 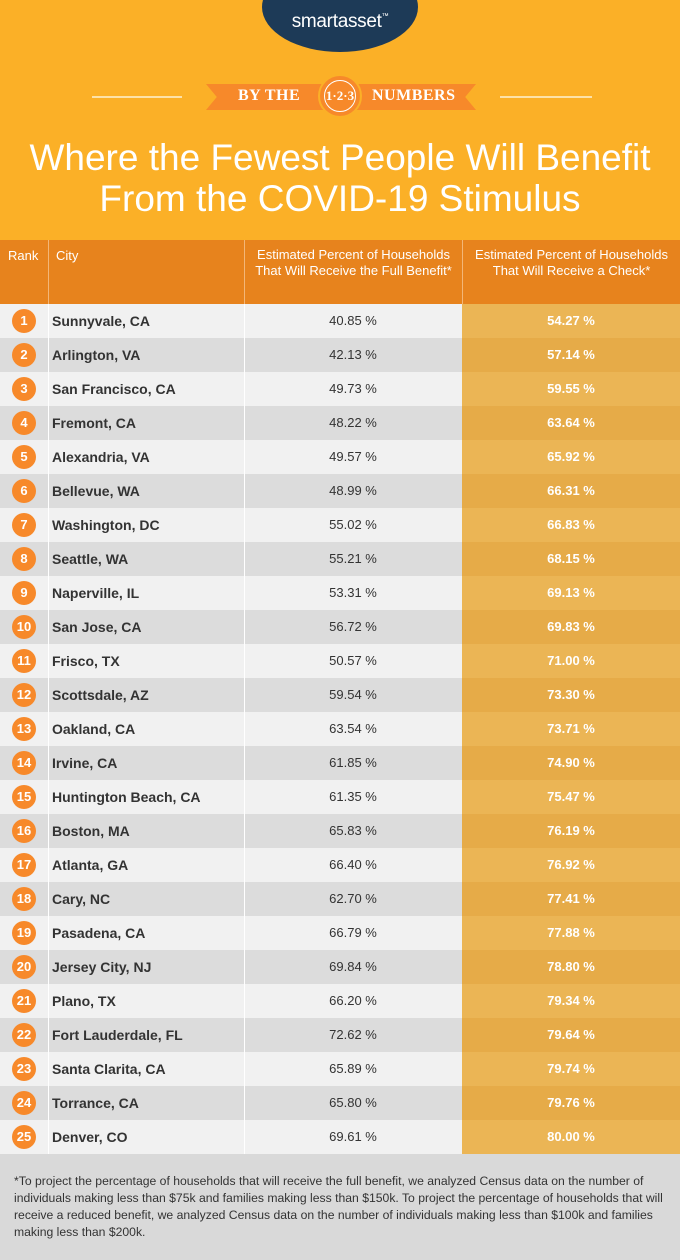 I want to click on rank-badge: 4, so click(x=24, y=423).